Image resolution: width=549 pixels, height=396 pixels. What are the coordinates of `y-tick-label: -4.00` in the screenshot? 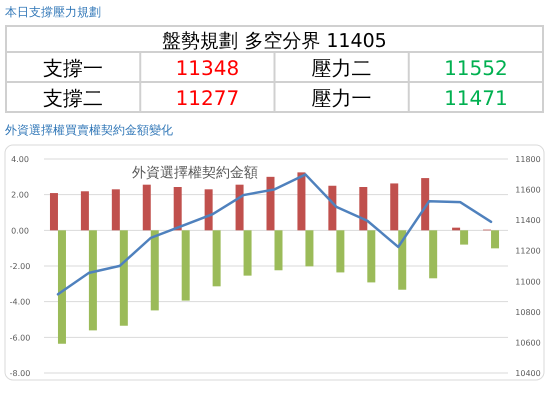 It's located at (20, 302).